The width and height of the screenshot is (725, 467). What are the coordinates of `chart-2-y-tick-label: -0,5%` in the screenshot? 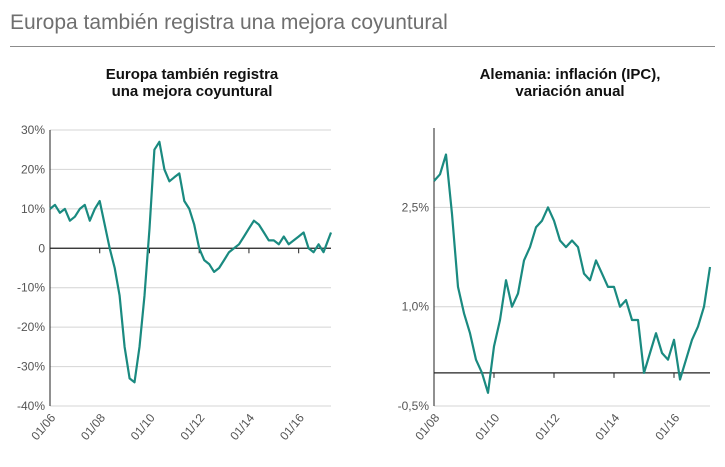 It's located at (414, 406).